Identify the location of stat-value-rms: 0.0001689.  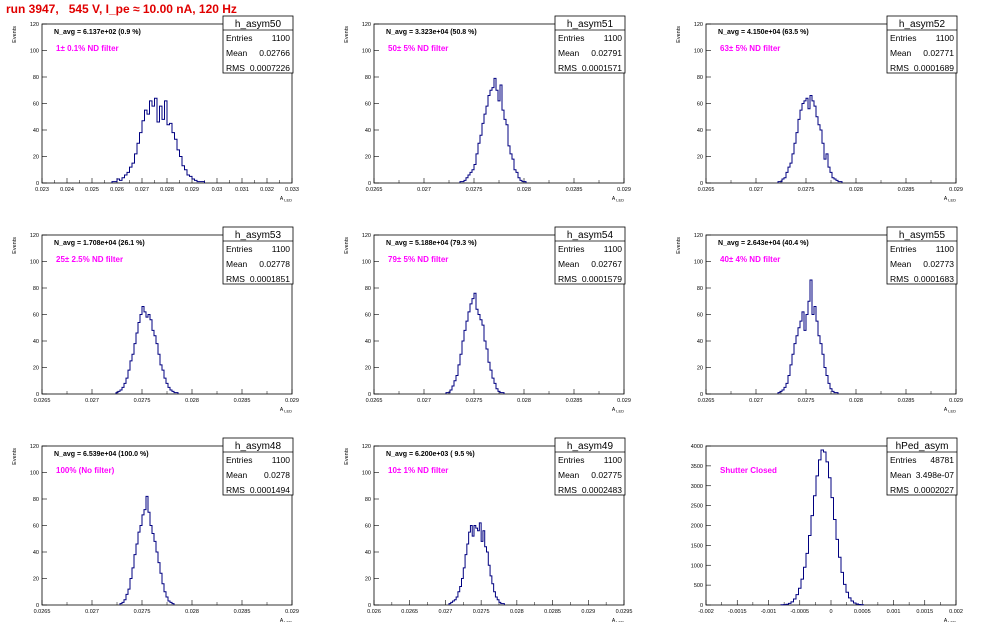
(934, 68).